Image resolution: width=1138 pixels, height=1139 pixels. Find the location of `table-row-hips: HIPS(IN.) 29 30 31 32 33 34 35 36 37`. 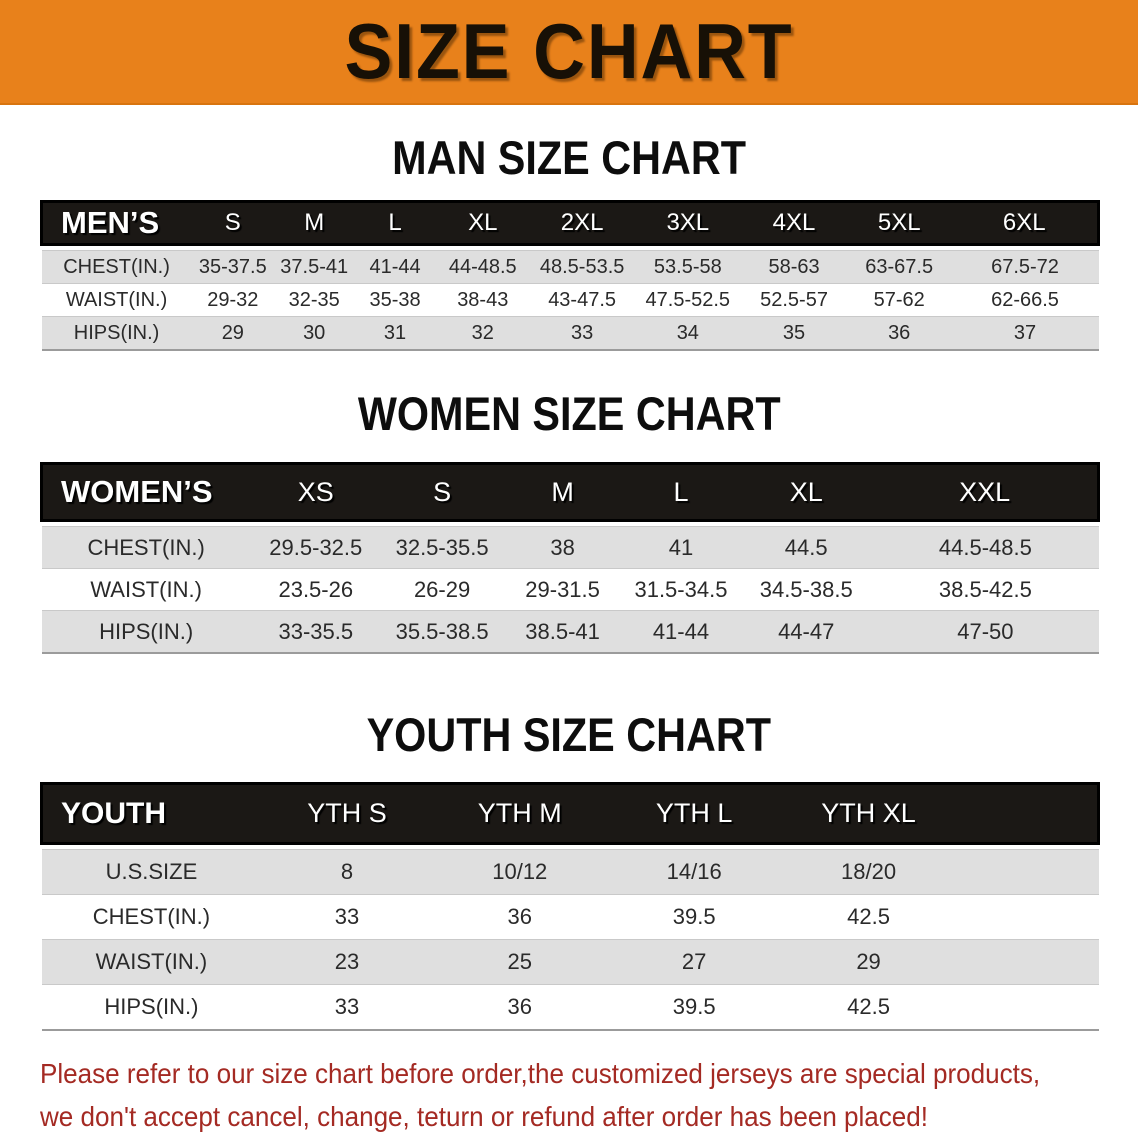

table-row-hips: HIPS(IN.) 29 30 31 32 33 34 35 36 37 is located at coordinates (570, 333).